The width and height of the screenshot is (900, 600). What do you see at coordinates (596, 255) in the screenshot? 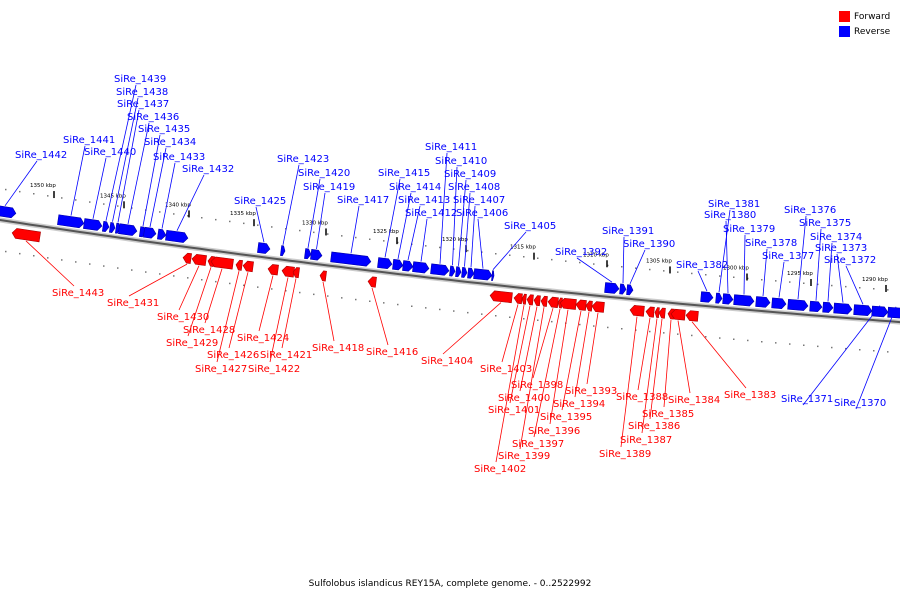
I see `scale-label: 1310 kbp` at bounding box center [596, 255].